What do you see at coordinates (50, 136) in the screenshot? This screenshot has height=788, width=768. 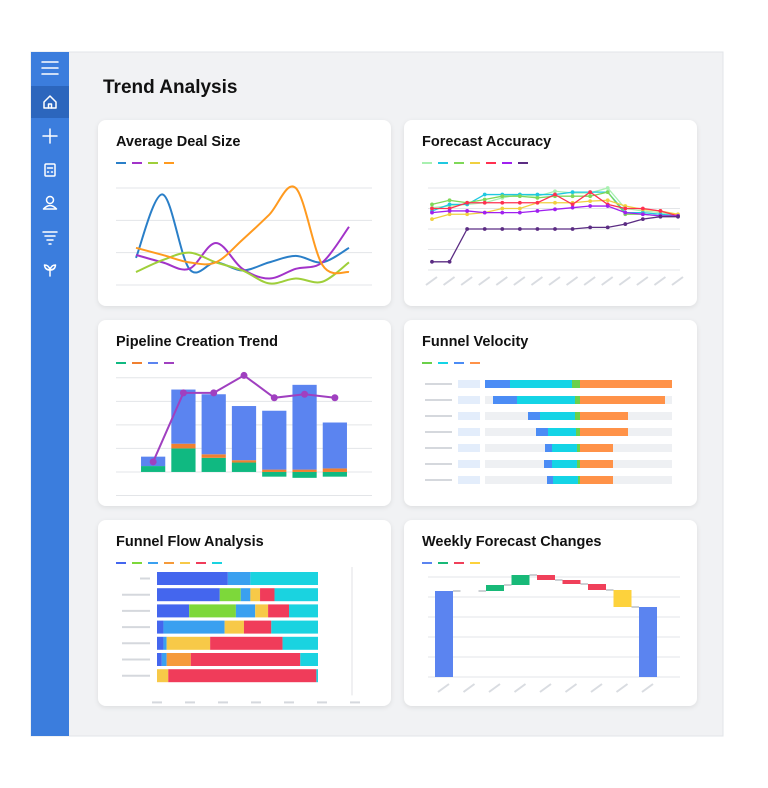 I see `add-icon` at bounding box center [50, 136].